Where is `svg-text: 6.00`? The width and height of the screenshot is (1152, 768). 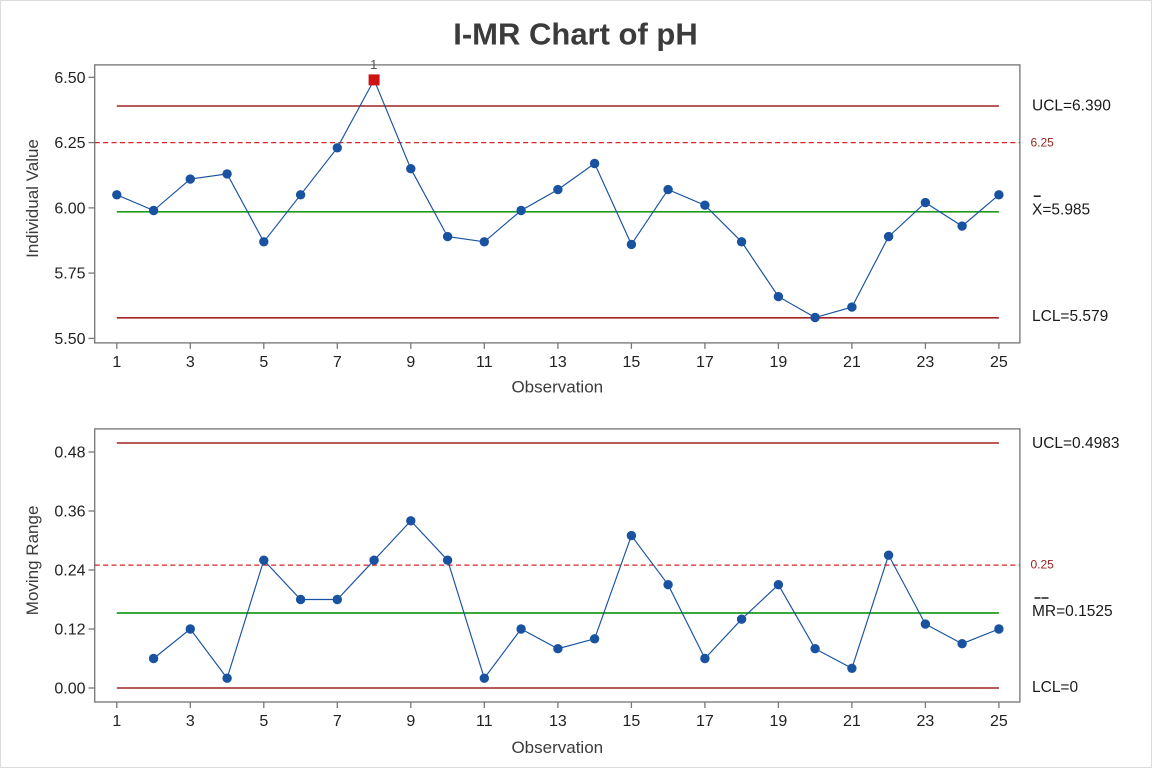
svg-text: 6.00 is located at coordinates (69, 208).